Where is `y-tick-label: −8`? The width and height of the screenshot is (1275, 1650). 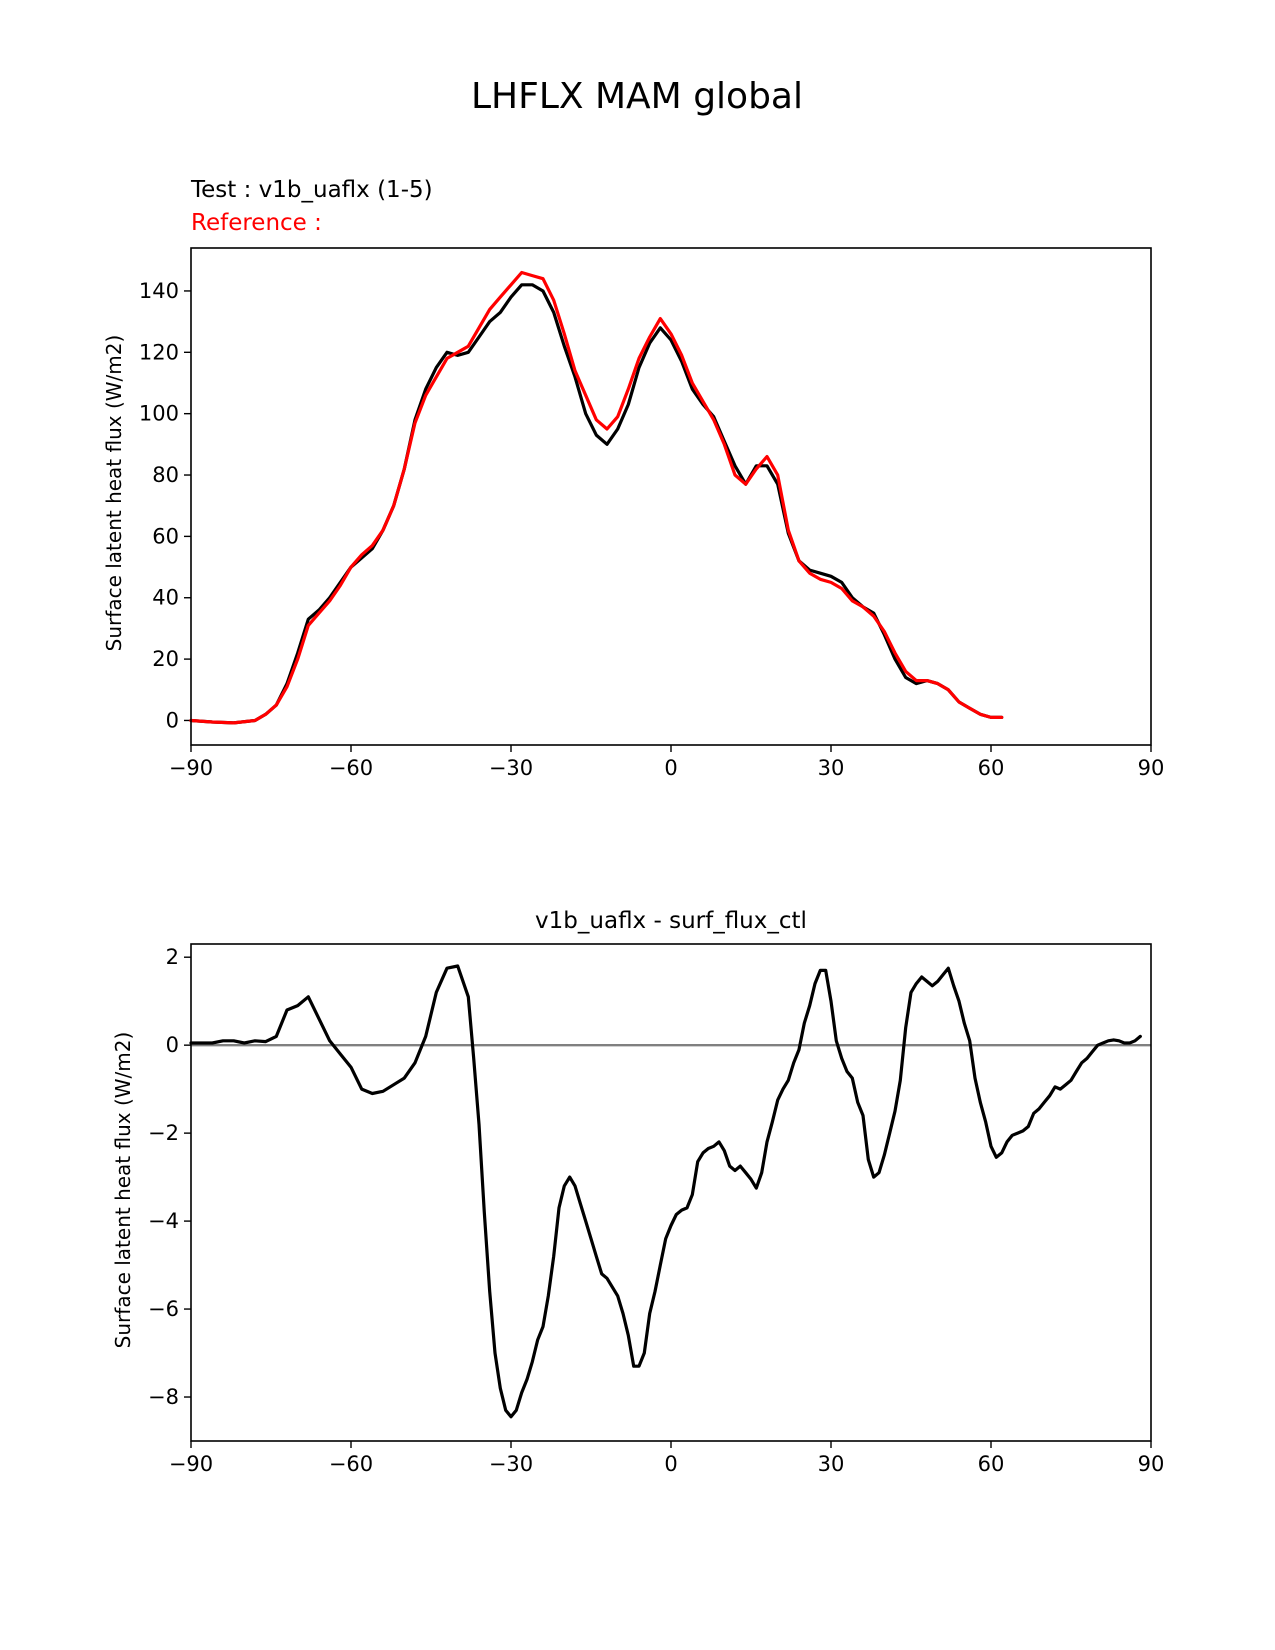 y-tick-label: −8 is located at coordinates (163, 1397).